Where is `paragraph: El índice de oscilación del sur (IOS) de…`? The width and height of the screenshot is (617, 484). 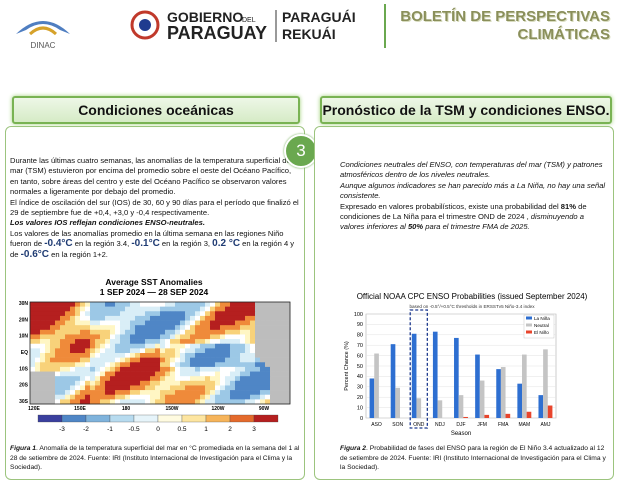 paragraph: El índice de oscilación del sur (IOS) de… is located at coordinates (155, 208).